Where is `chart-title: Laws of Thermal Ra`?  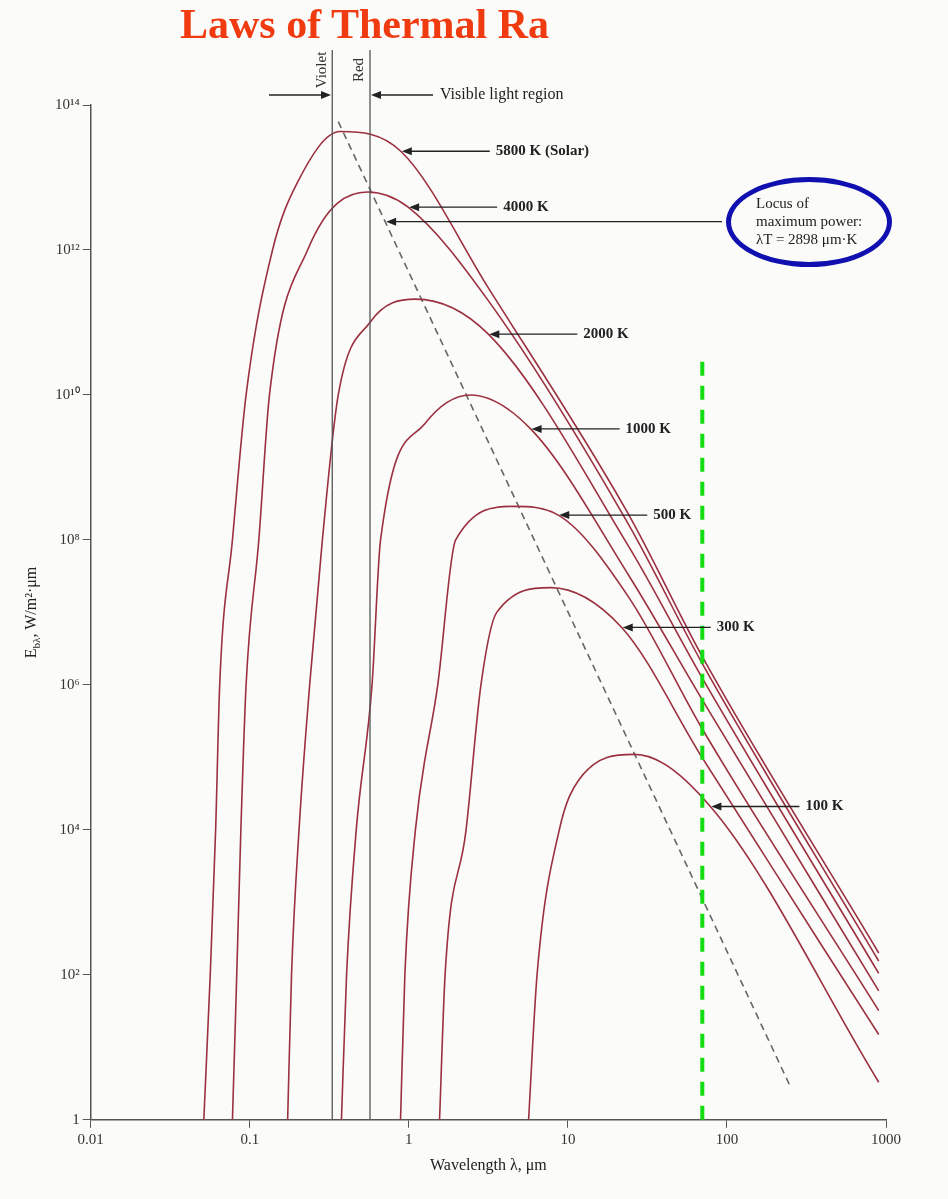 chart-title: Laws of Thermal Ra is located at coordinates (365, 24).